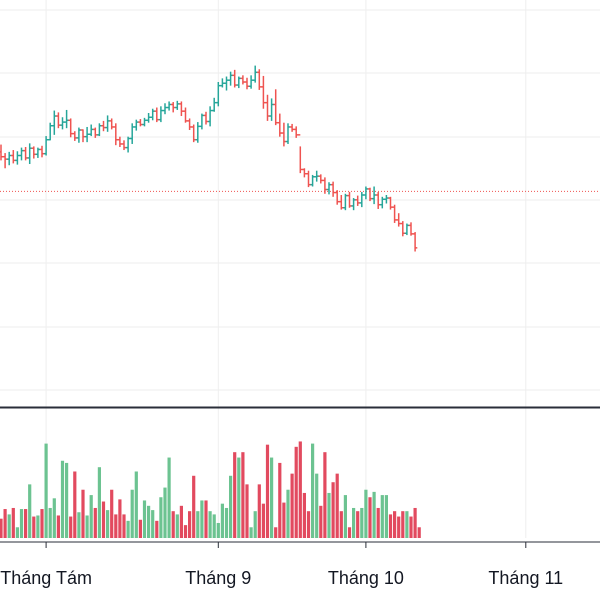 This screenshot has width=600, height=600. What do you see at coordinates (525, 578) in the screenshot?
I see `tick-label: Tháng 11` at bounding box center [525, 578].